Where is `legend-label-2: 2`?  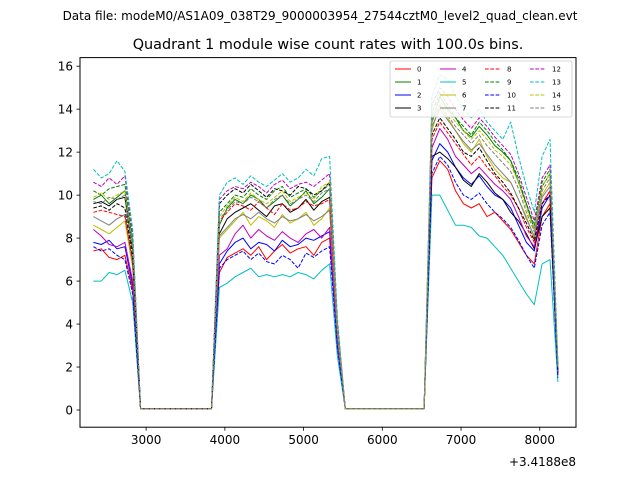 legend-label-2: 2 is located at coordinates (419, 96).